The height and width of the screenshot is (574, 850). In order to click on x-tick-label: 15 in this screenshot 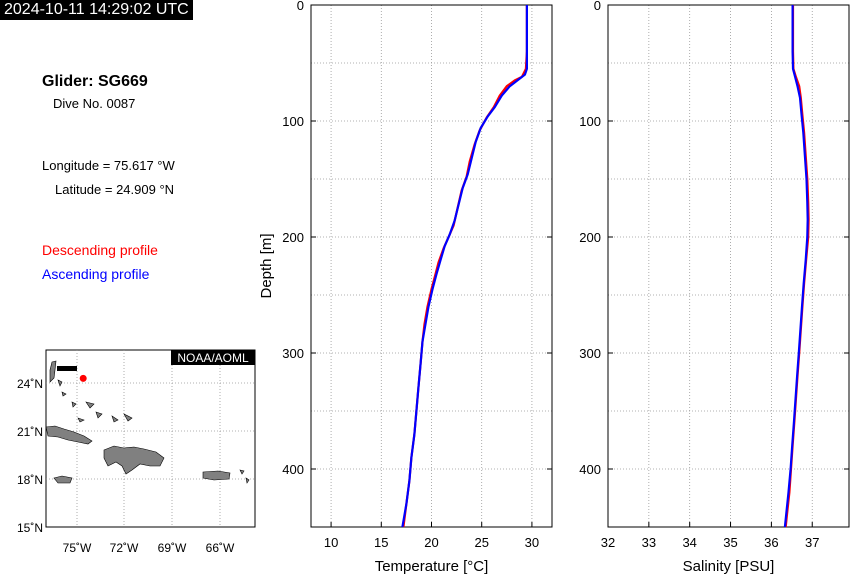, I will do `click(381, 542)`.